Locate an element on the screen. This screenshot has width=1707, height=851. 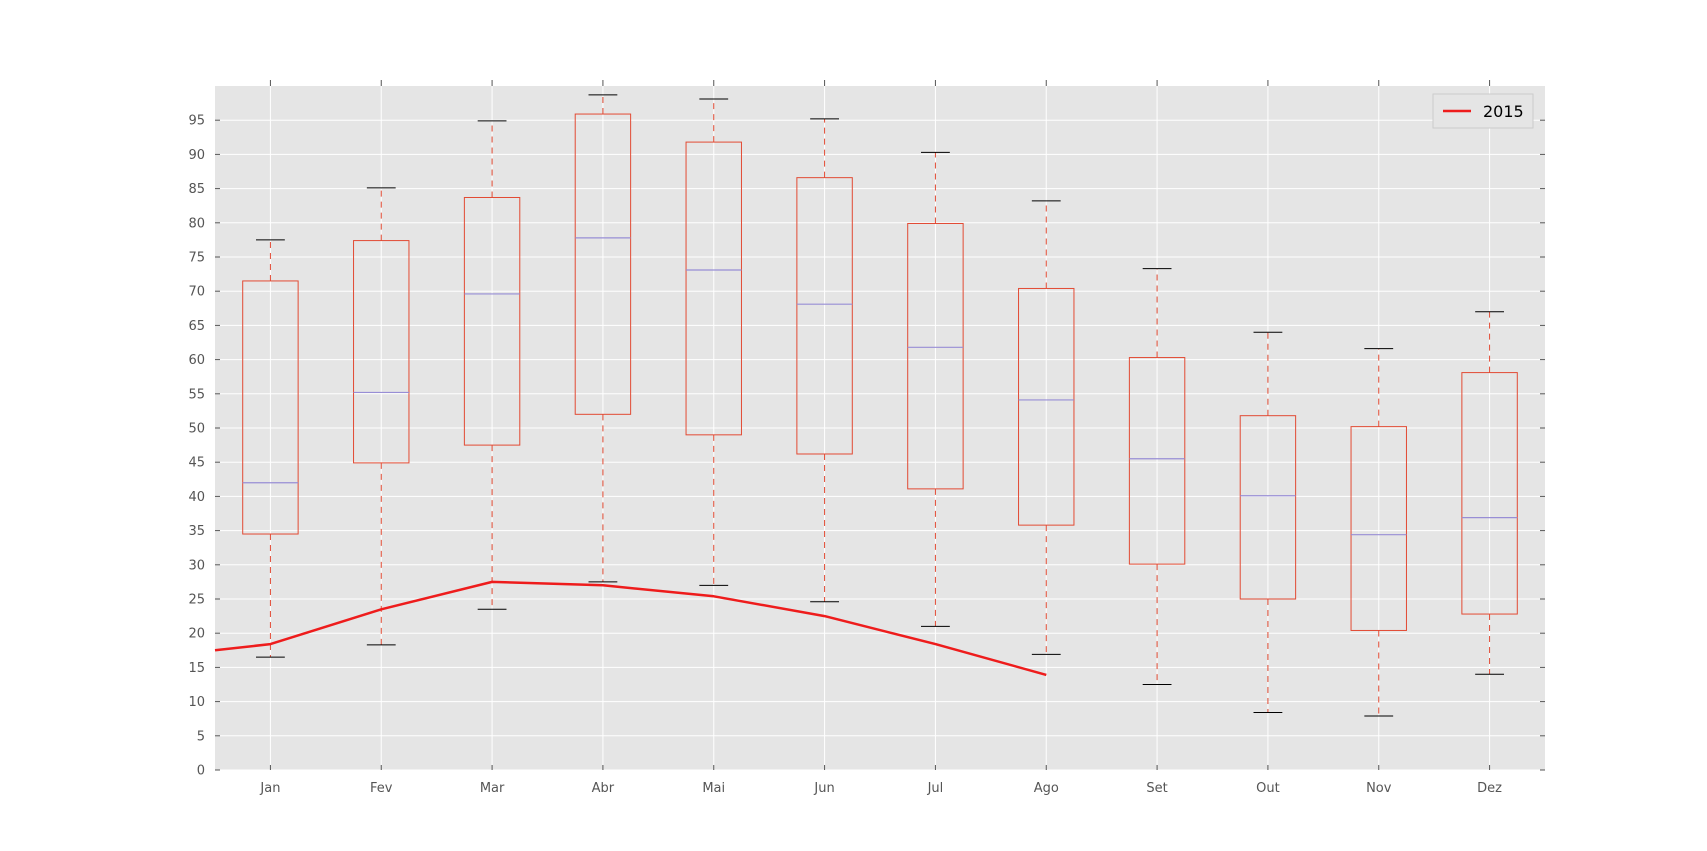
box-body-Jan is located at coordinates (270, 407).